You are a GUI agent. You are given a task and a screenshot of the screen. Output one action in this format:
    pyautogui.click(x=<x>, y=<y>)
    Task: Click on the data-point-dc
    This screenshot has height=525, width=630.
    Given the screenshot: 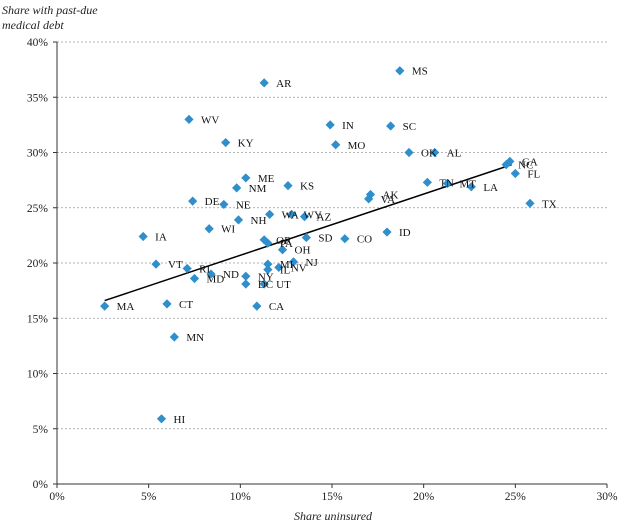 What is the action you would take?
    pyautogui.click(x=246, y=284)
    